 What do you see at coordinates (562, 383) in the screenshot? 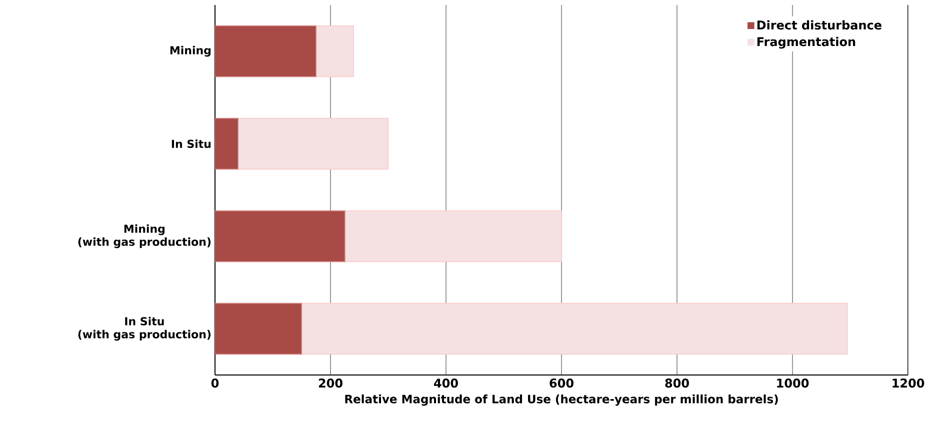
I see `x-tick-label: 600` at bounding box center [562, 383].